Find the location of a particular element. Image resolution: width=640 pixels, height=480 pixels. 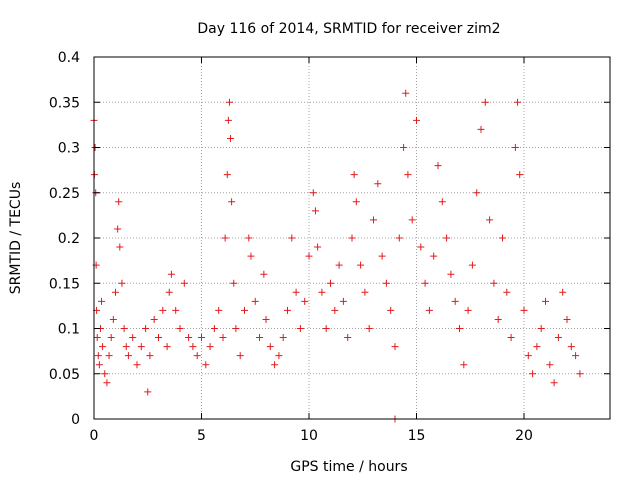

x-tick-label: 20 is located at coordinates (524, 436).